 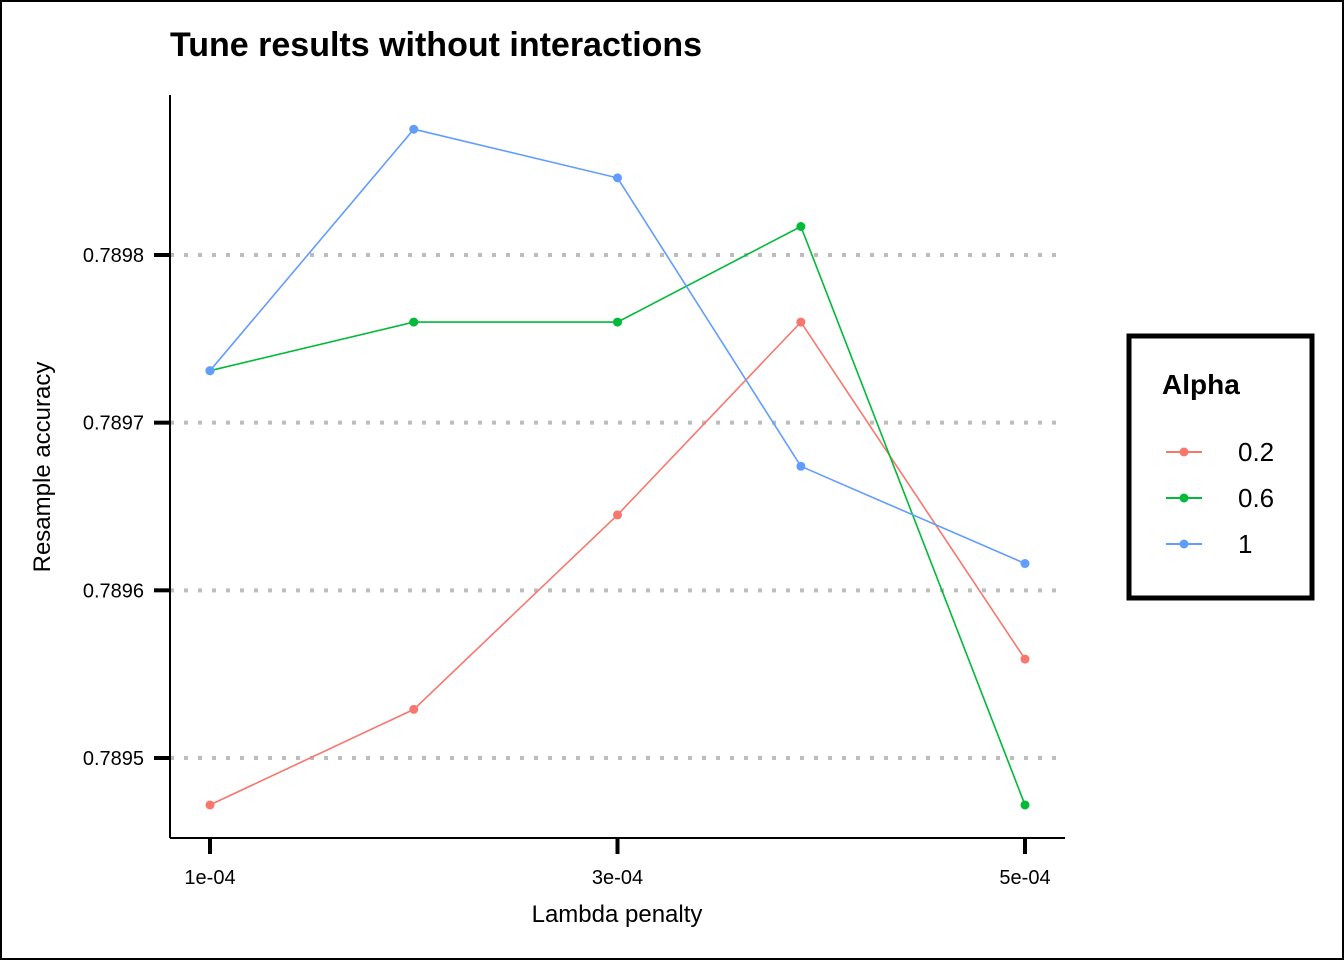 I want to click on y-tick-label: 0.7898, so click(x=113, y=256).